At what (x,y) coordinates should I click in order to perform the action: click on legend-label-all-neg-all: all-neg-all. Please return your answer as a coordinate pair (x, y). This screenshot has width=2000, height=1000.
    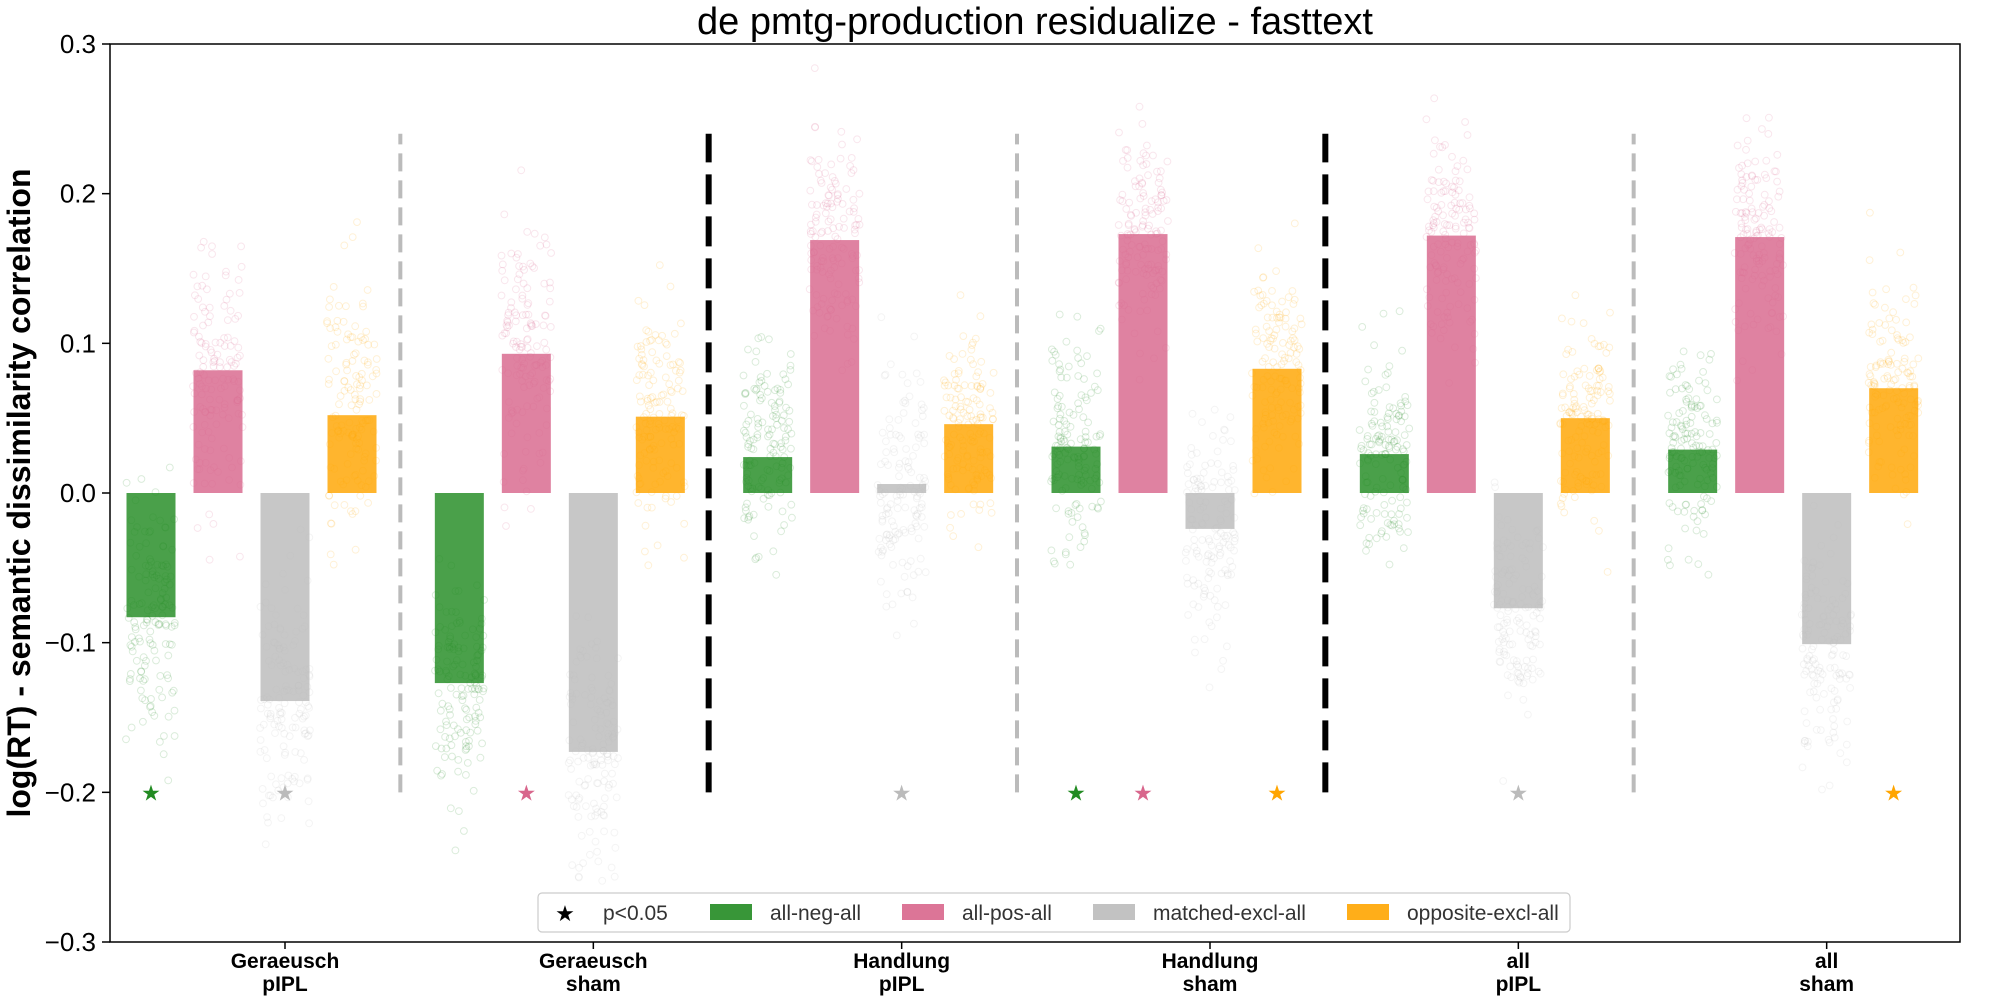
    Looking at the image, I should click on (815, 913).